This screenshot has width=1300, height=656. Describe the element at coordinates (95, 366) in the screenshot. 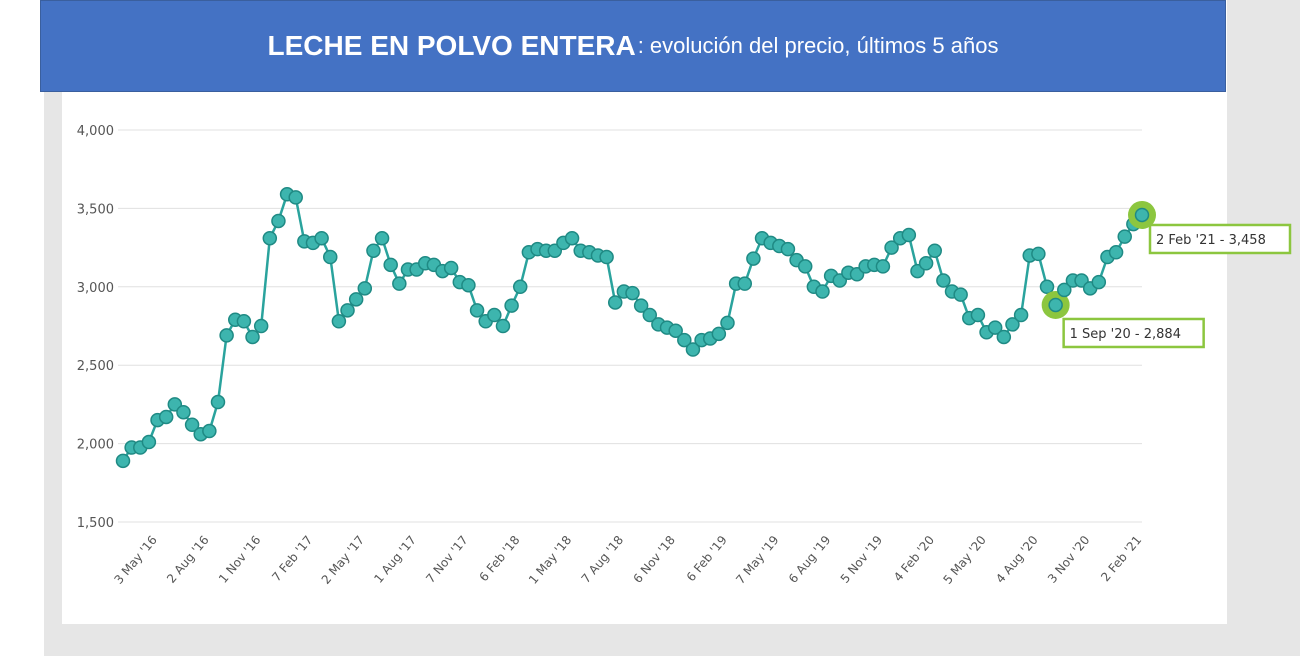

I see `y-tick-label: 2,500` at that location.